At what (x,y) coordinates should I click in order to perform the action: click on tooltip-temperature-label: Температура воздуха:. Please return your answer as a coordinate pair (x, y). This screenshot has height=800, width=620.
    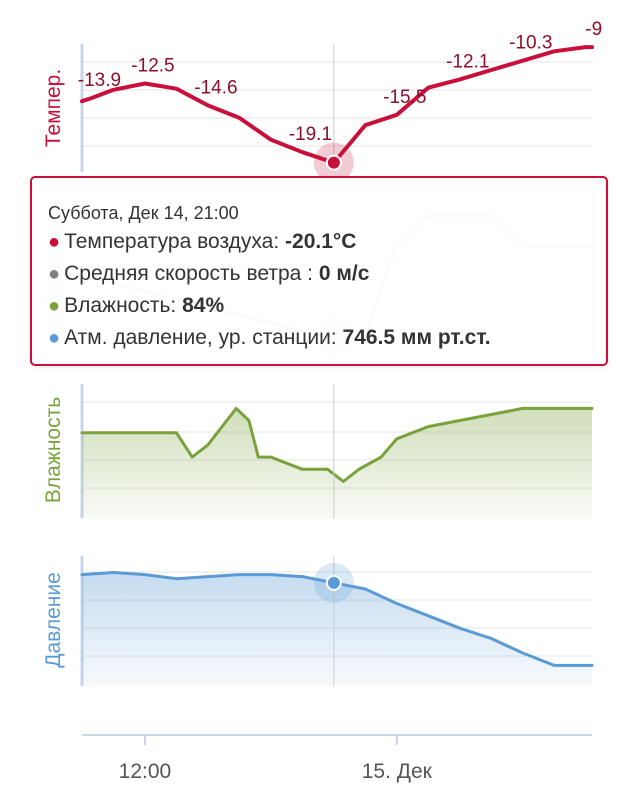
    Looking at the image, I should click on (172, 241).